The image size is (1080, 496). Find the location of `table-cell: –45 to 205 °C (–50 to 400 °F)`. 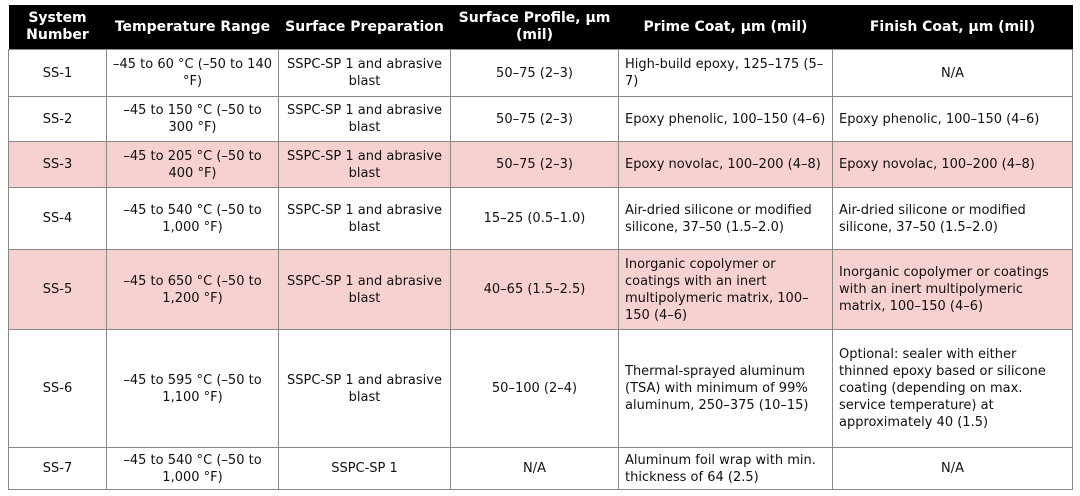

table-cell: –45 to 205 °C (–50 to 400 °F) is located at coordinates (192, 164).